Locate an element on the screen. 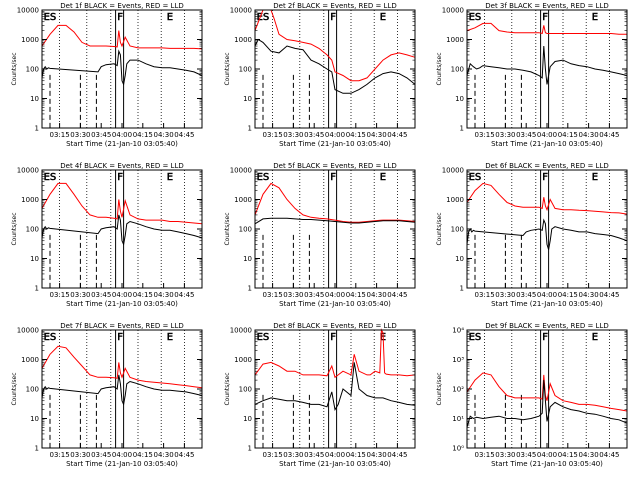 The width and height of the screenshot is (640, 480). chart-title: Det 7f BLACK = Events, RED = LLD is located at coordinates (121, 326).